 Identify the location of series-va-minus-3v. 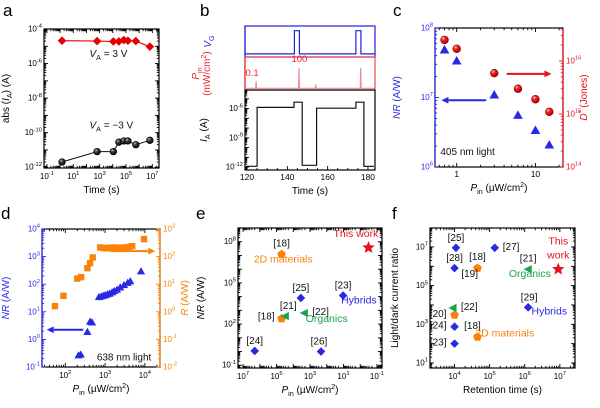
(106, 151).